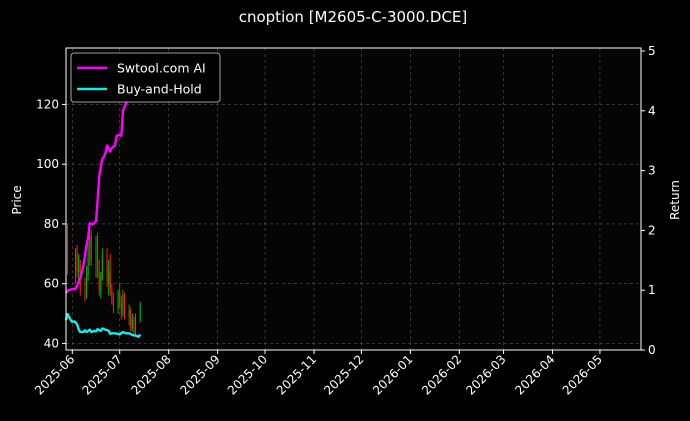 This screenshot has width=690, height=421. I want to click on left-axis-label: Price, so click(17, 199).